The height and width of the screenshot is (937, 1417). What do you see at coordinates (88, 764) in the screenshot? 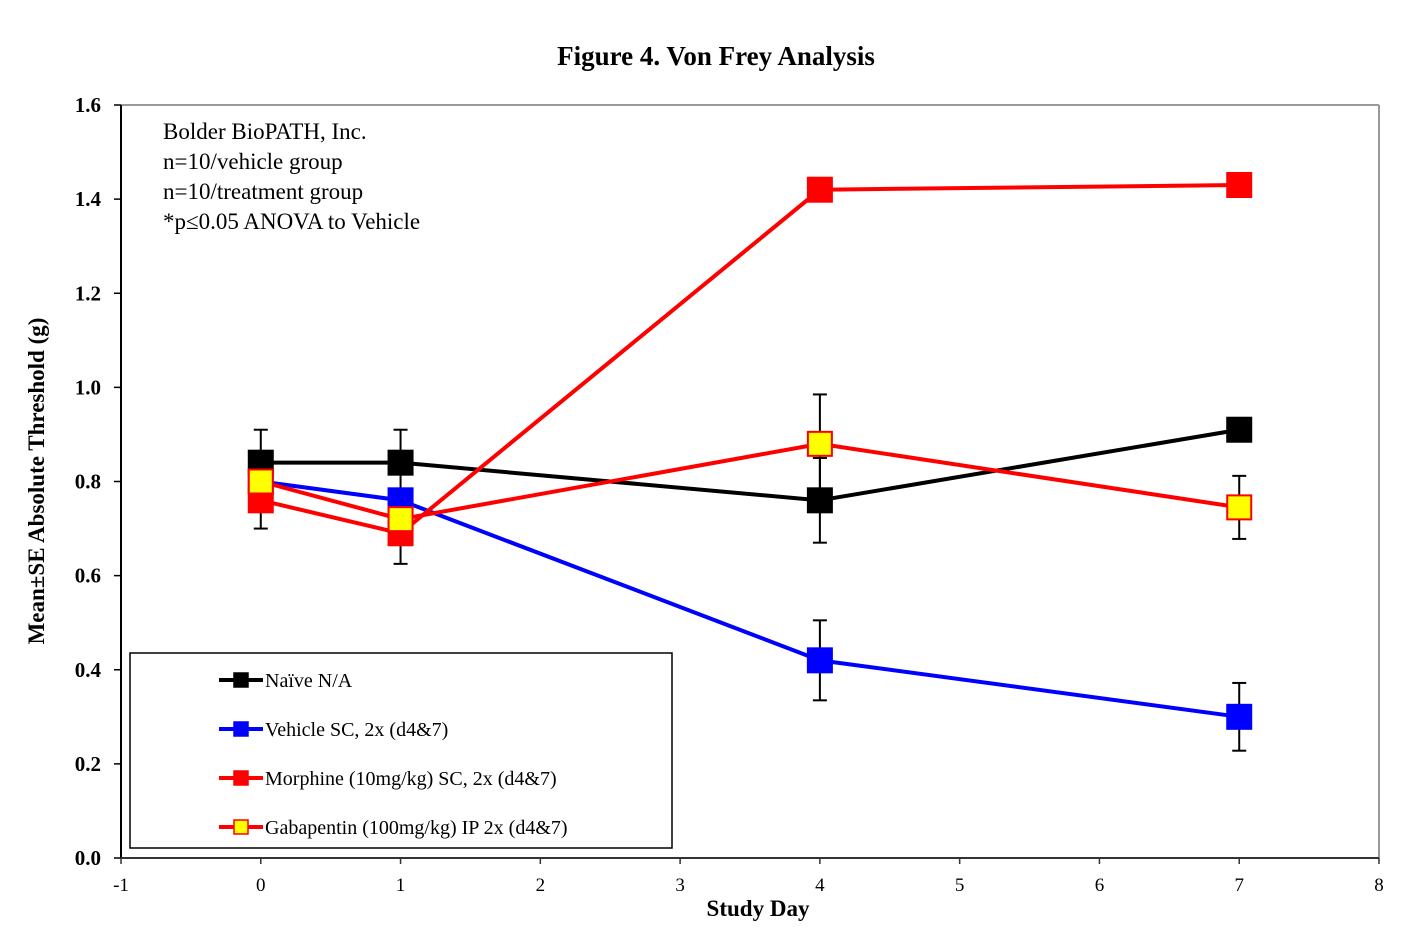
I see `y-tick-label: 0.2` at bounding box center [88, 764].